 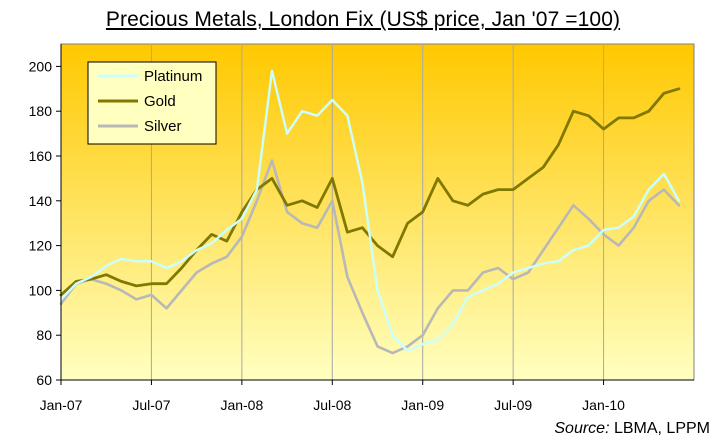 I want to click on x-tick-label: Jan-07, so click(x=61, y=405).